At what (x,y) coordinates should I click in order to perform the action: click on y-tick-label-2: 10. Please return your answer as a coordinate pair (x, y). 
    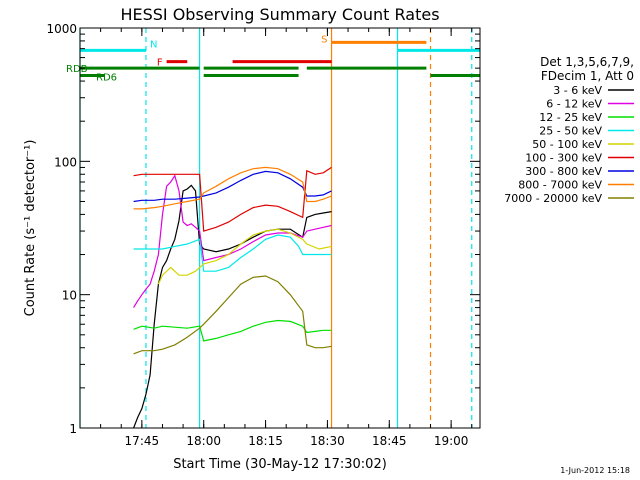
    Looking at the image, I should click on (69, 296).